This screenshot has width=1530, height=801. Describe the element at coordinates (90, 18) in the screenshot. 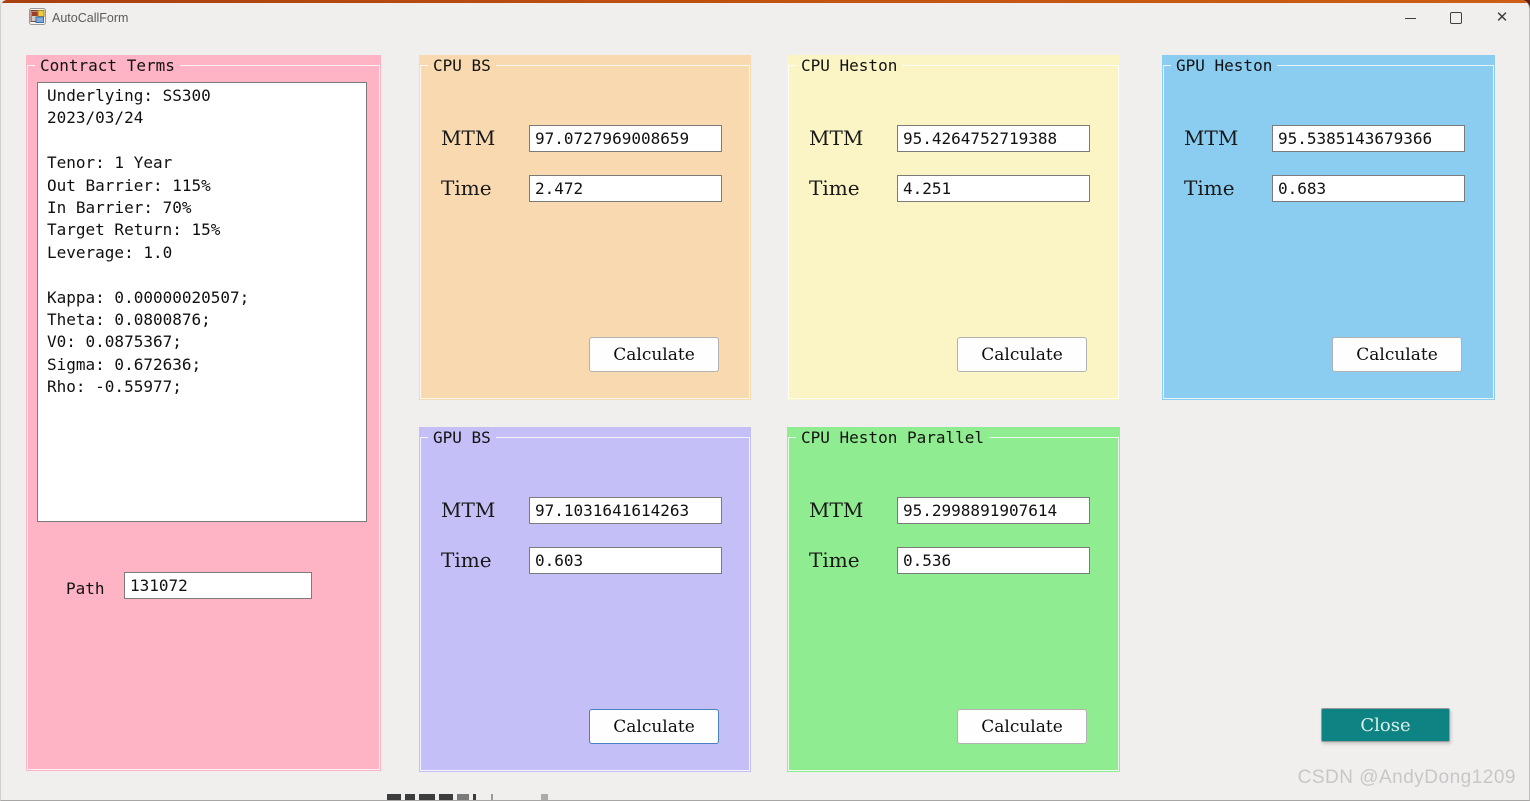

I see `window-title: AutoCallForm` at that location.